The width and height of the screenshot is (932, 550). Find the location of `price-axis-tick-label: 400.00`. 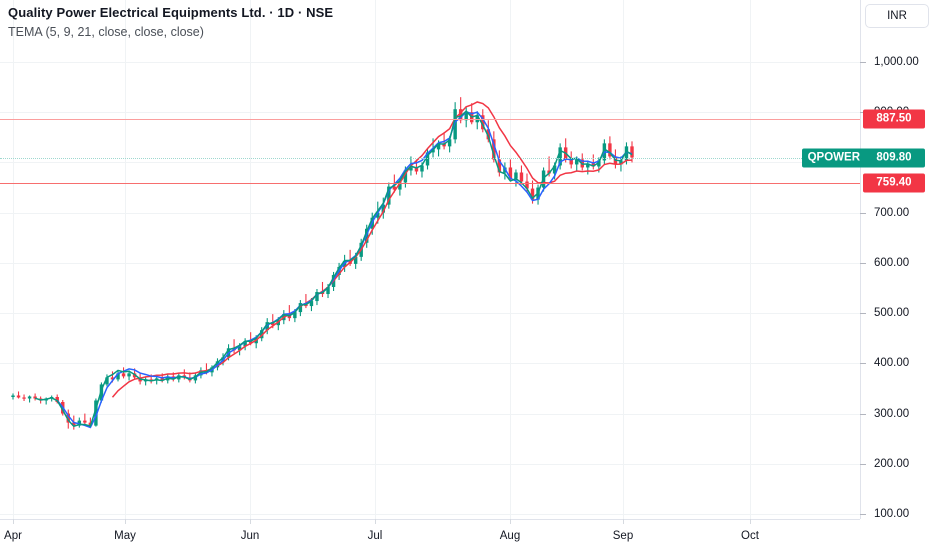

price-axis-tick-label: 400.00 is located at coordinates (892, 363).